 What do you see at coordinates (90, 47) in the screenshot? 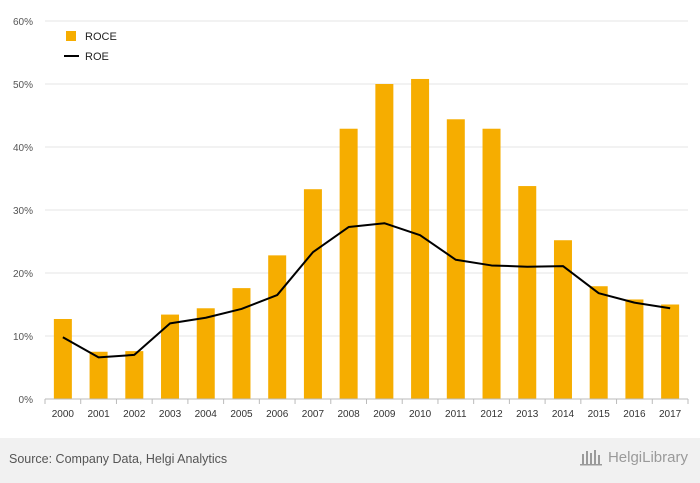
I see `legend: ROCE ROE` at bounding box center [90, 47].